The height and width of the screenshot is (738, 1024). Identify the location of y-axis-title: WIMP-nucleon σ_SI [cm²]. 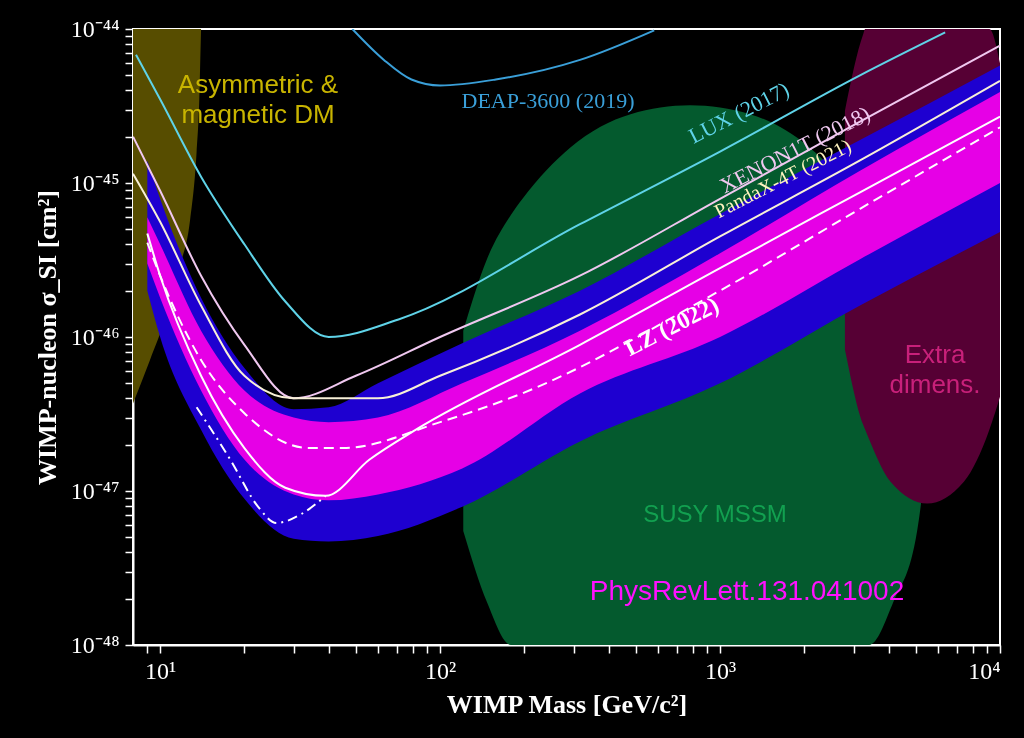
(47, 337).